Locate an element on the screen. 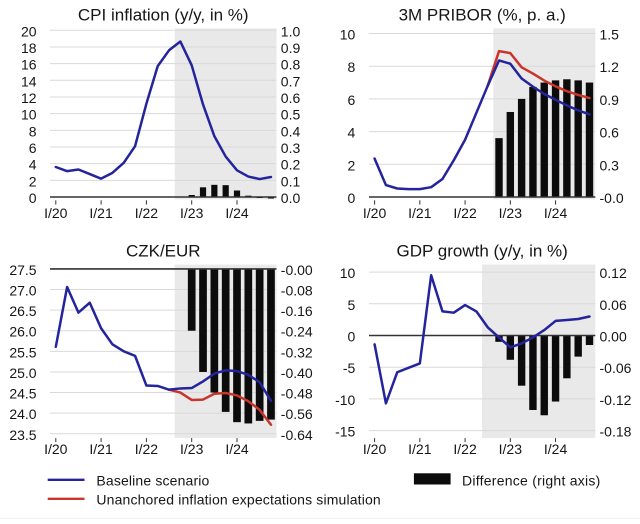 The width and height of the screenshot is (640, 524). svg-text: 3M PRIBOR (%, p. a.) is located at coordinates (482, 15).